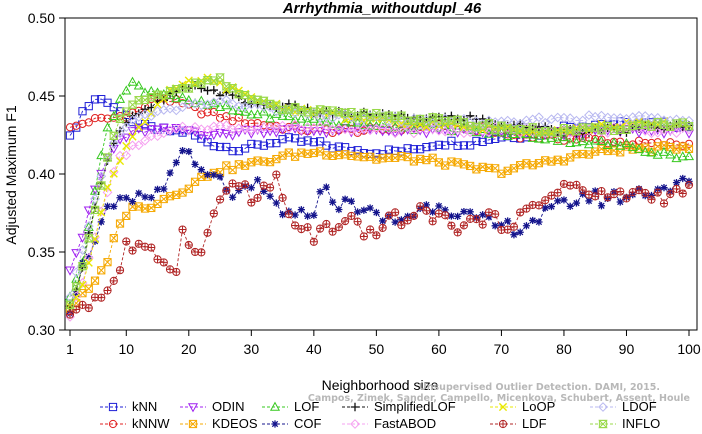  I want to click on legend-item: KDEOS, so click(219, 423).